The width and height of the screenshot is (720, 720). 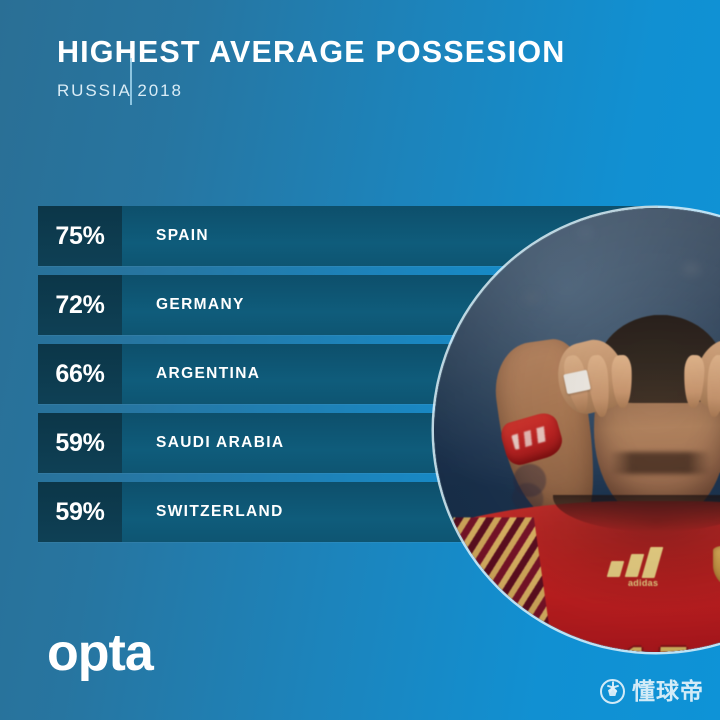 What do you see at coordinates (220, 442) in the screenshot?
I see `team-name: SAUDI ARABIA` at bounding box center [220, 442].